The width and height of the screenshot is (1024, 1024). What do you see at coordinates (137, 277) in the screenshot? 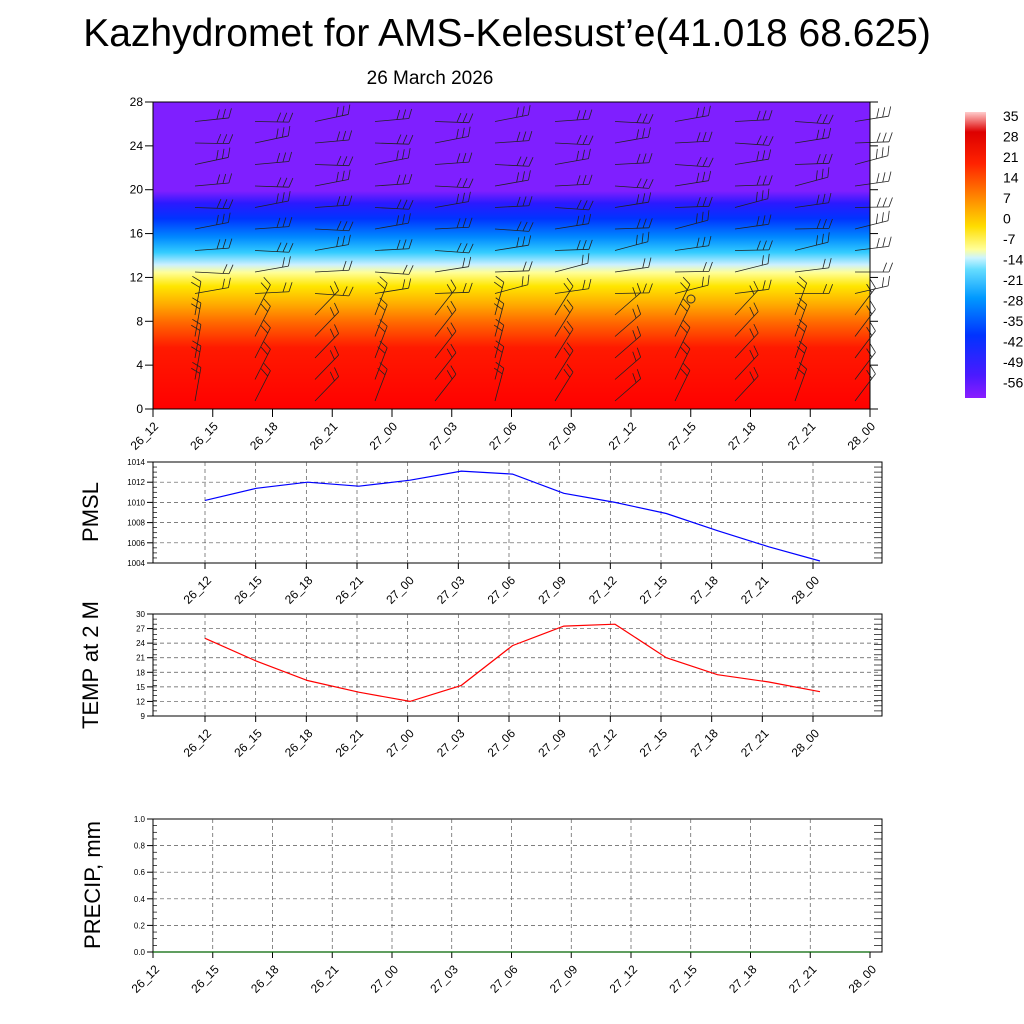
I see `y-tick-label: 12` at bounding box center [137, 277].